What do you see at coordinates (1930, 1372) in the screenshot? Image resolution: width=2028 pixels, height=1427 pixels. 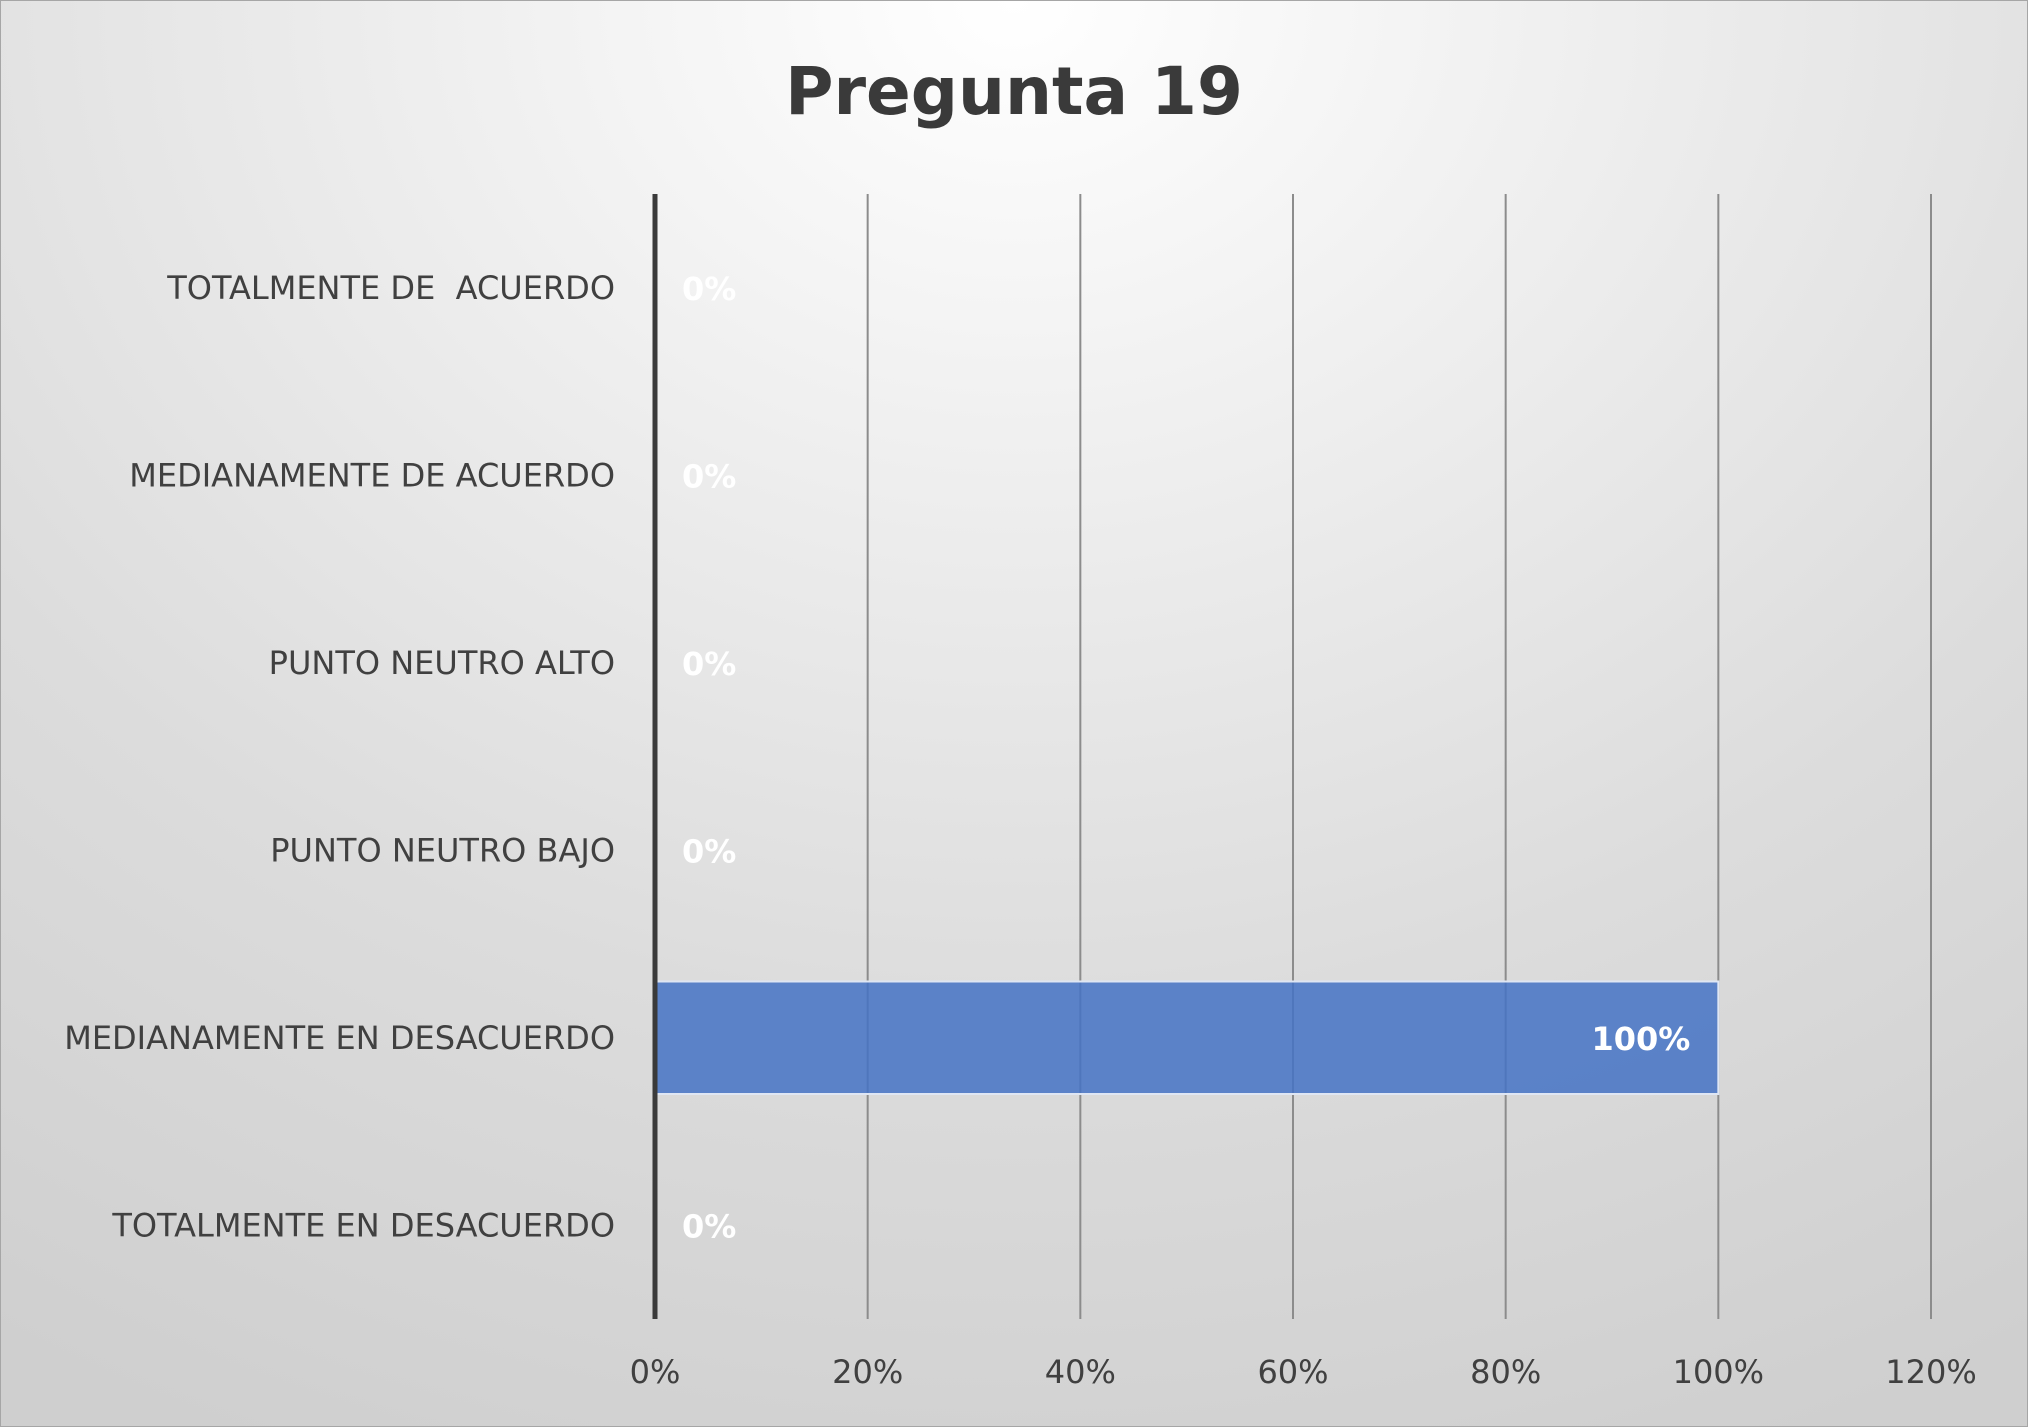 I see `x-tick-label: 120%` at bounding box center [1930, 1372].